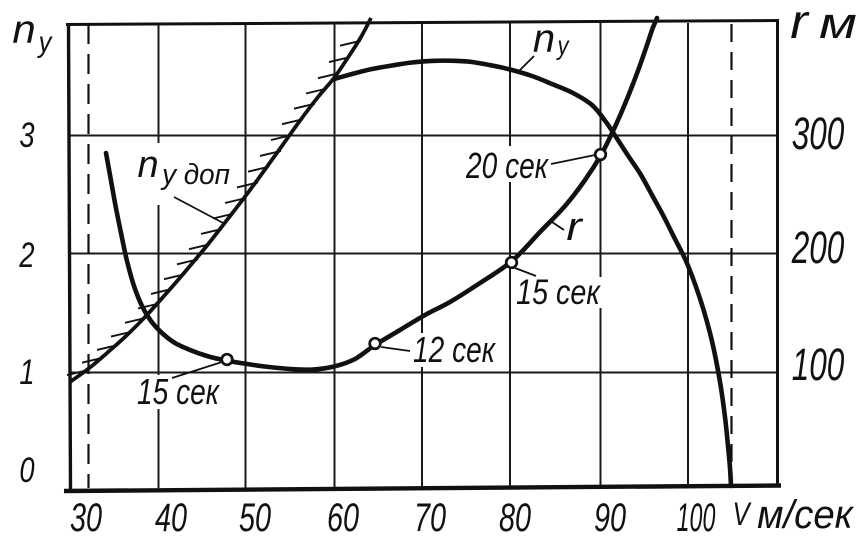  I want to click on svg-text: 200, so click(818, 249).